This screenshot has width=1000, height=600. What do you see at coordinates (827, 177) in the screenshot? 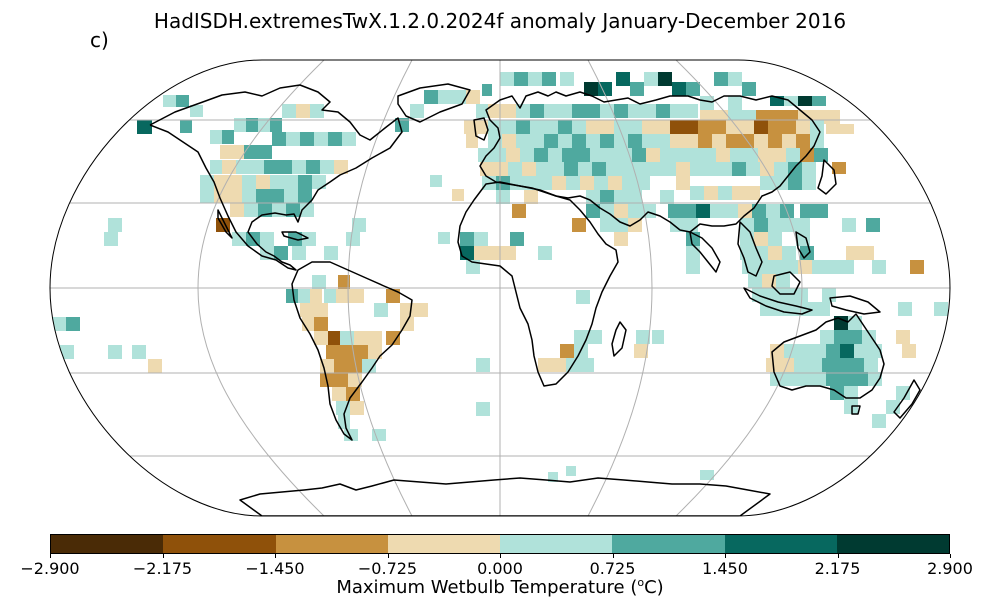
I see `coast-japan` at bounding box center [827, 177].